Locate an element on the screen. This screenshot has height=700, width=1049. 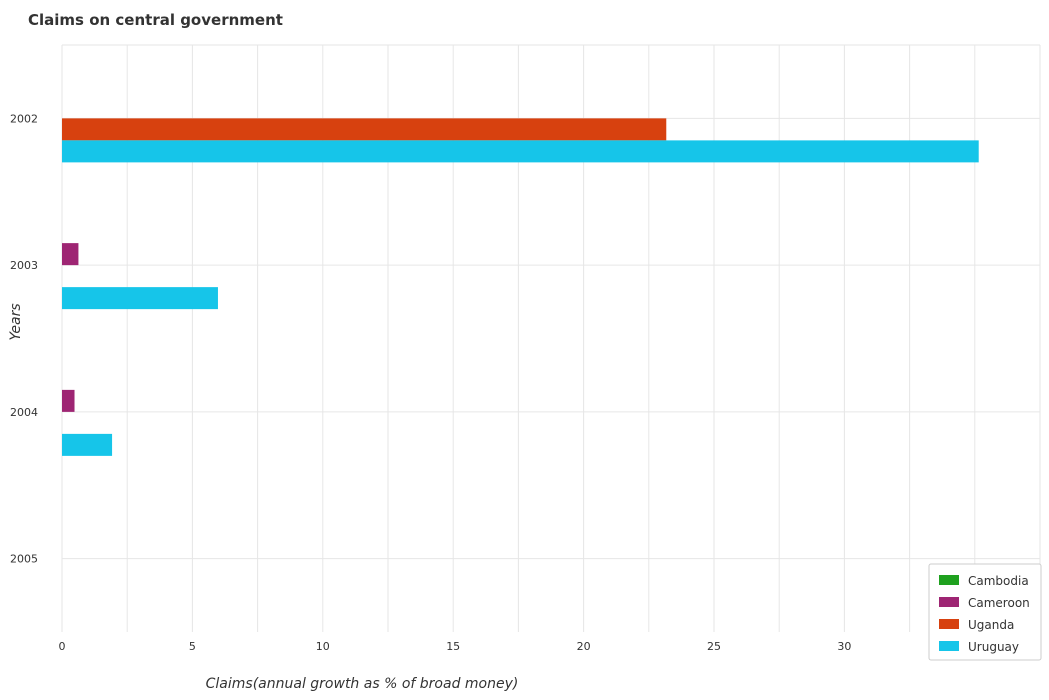
legend-label-cameroon: Cameroon is located at coordinates (999, 603).